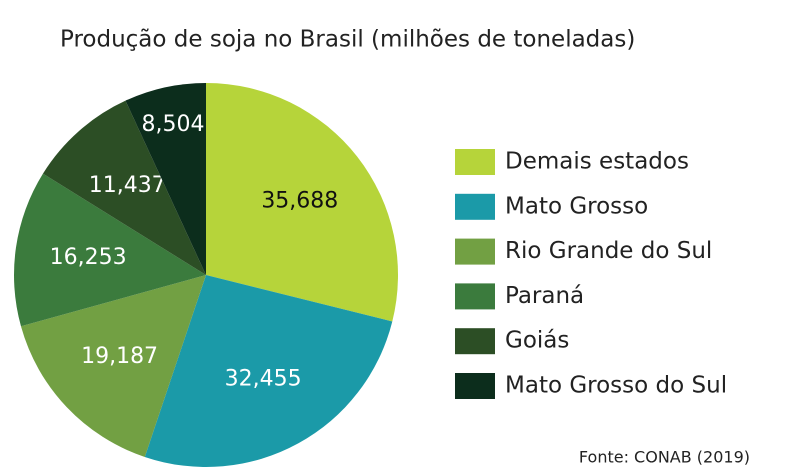 This screenshot has width=790, height=473. What do you see at coordinates (608, 251) in the screenshot?
I see `legend-label: Rio Grande do Sul` at bounding box center [608, 251].